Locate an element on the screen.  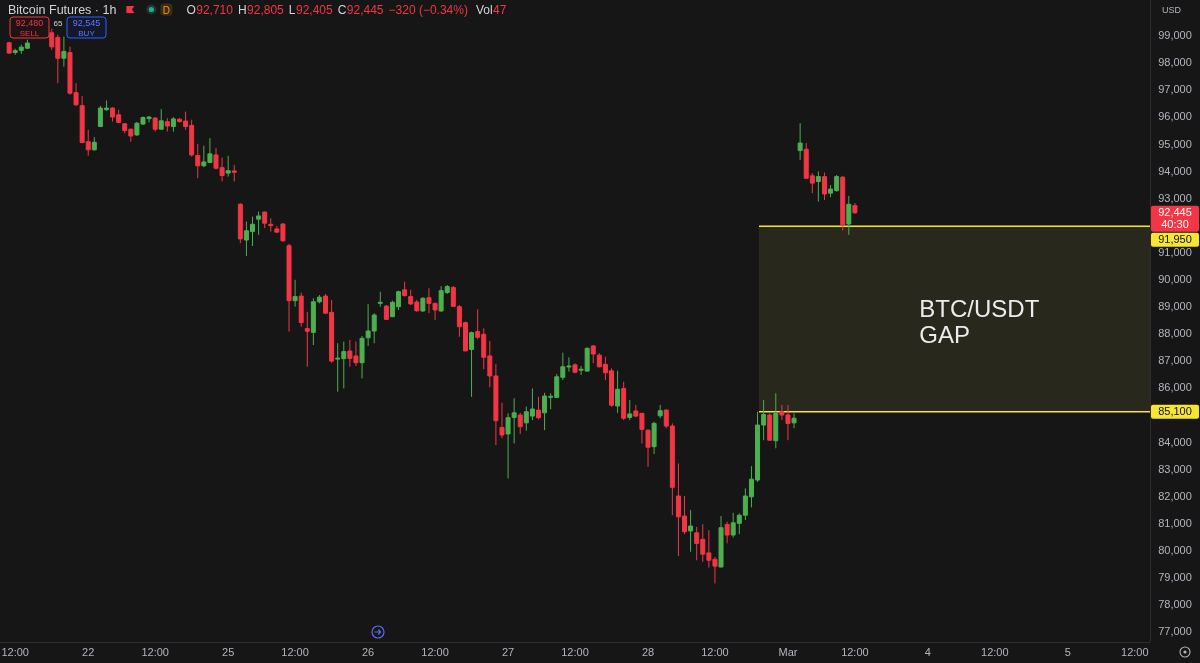
x-tick-label: 25 is located at coordinates (228, 652).